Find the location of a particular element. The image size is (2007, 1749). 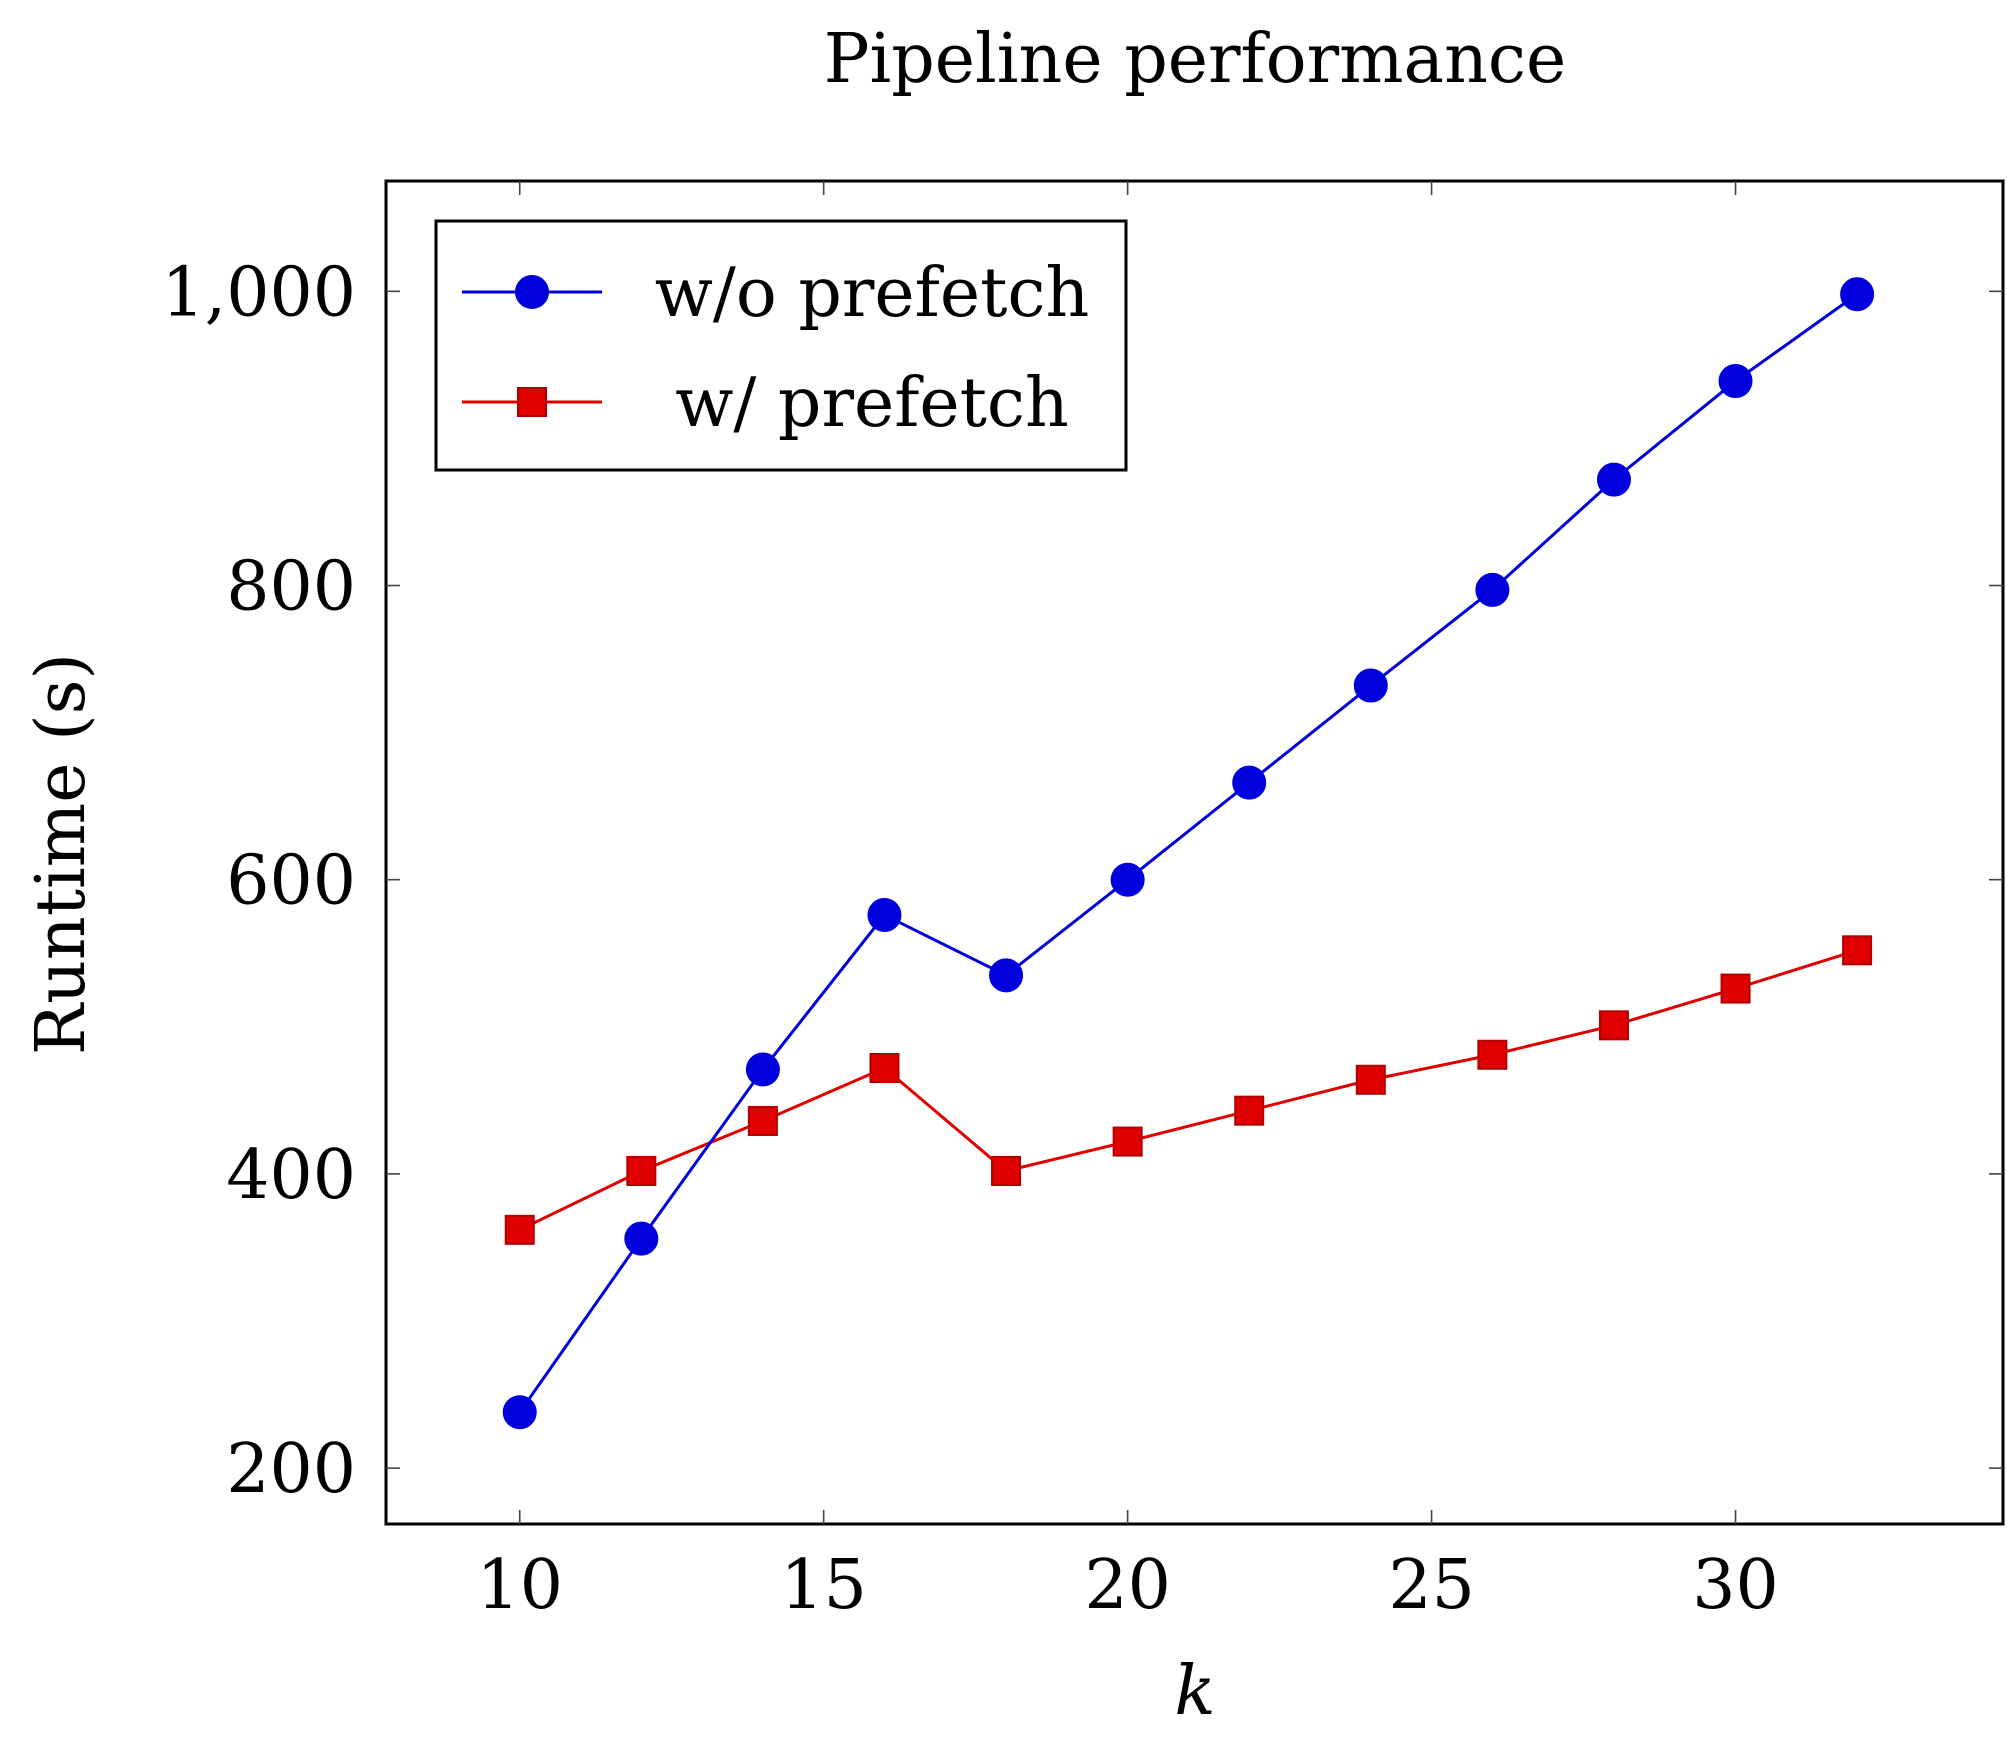

x-tick-label: 10 is located at coordinates (519, 1585).